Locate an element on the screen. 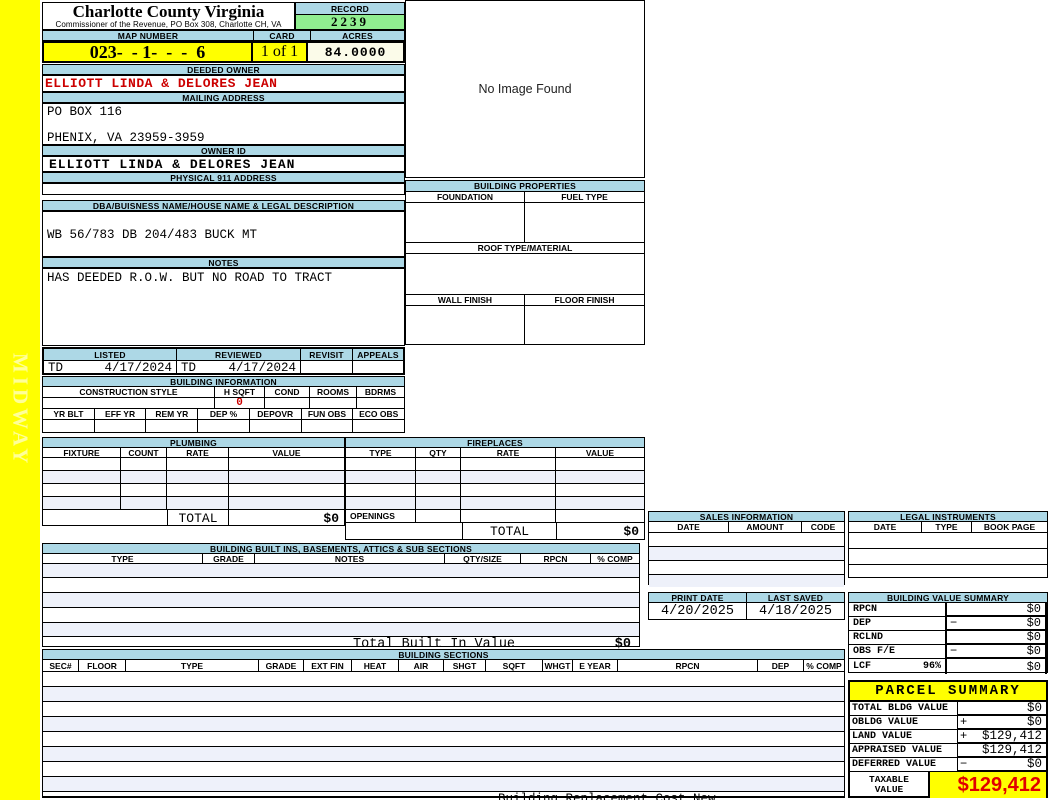 This screenshot has width=1050, height=800. legal-row is located at coordinates (948, 572).